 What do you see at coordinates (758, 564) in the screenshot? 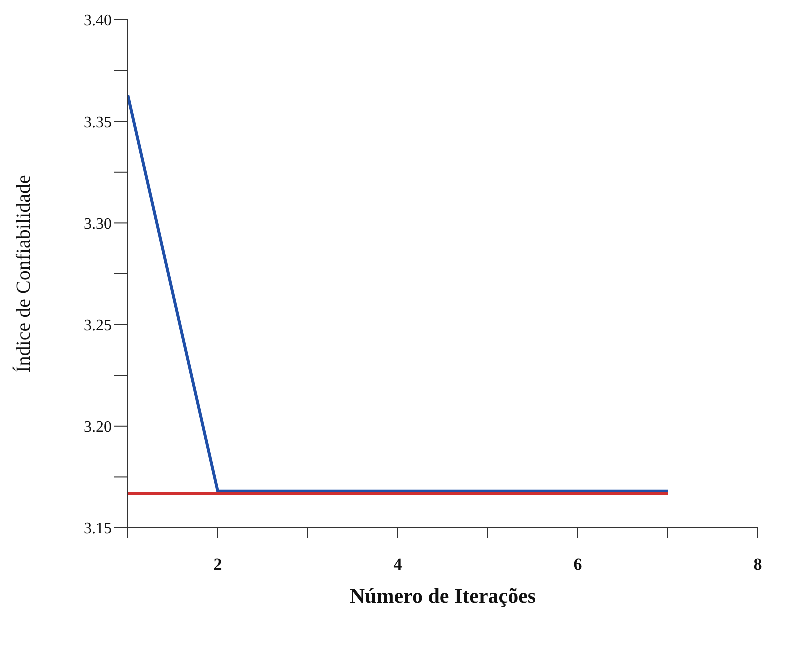
I see `x-tick-label: 8` at bounding box center [758, 564].